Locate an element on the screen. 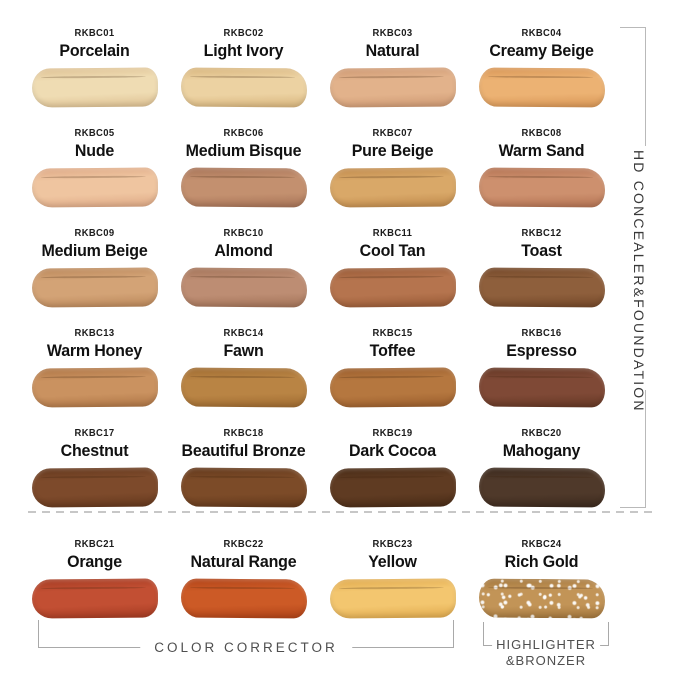 The image size is (679, 679). color-corrector-bracket: COLOR CORRECTOR is located at coordinates (246, 638).